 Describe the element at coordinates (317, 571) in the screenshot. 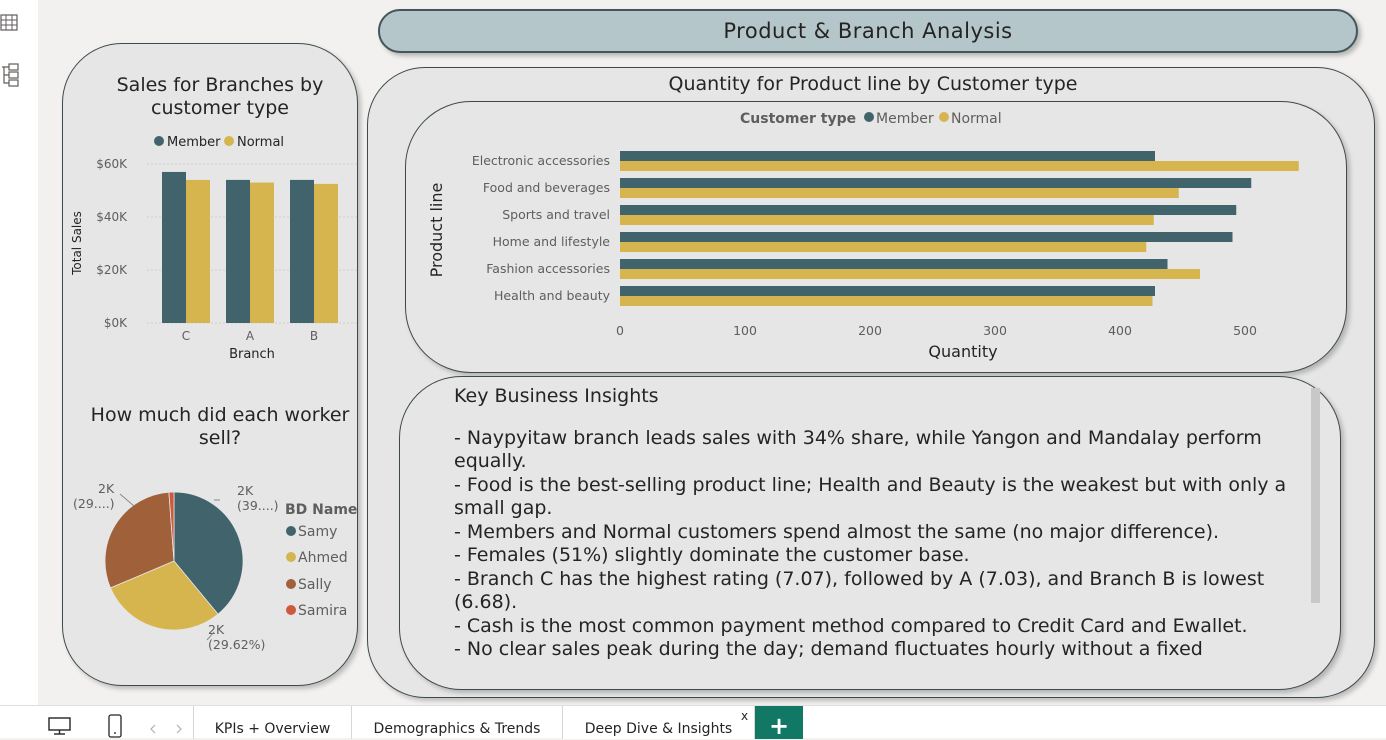

I see `worker-legend: Samy Ahmed Sally Samira` at that location.